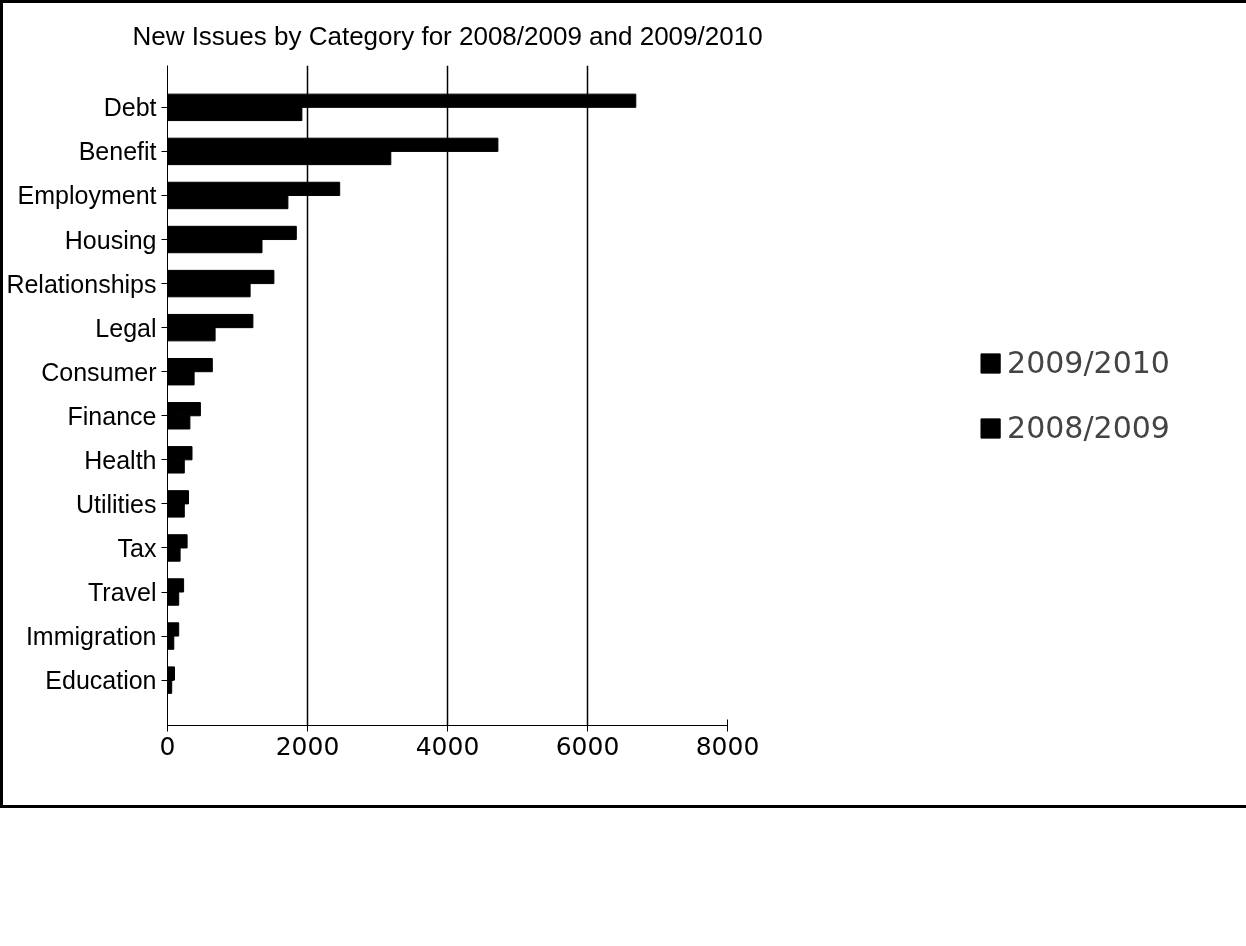  Describe the element at coordinates (587, 746) in the screenshot. I see `x-tick-label: 6000` at that location.